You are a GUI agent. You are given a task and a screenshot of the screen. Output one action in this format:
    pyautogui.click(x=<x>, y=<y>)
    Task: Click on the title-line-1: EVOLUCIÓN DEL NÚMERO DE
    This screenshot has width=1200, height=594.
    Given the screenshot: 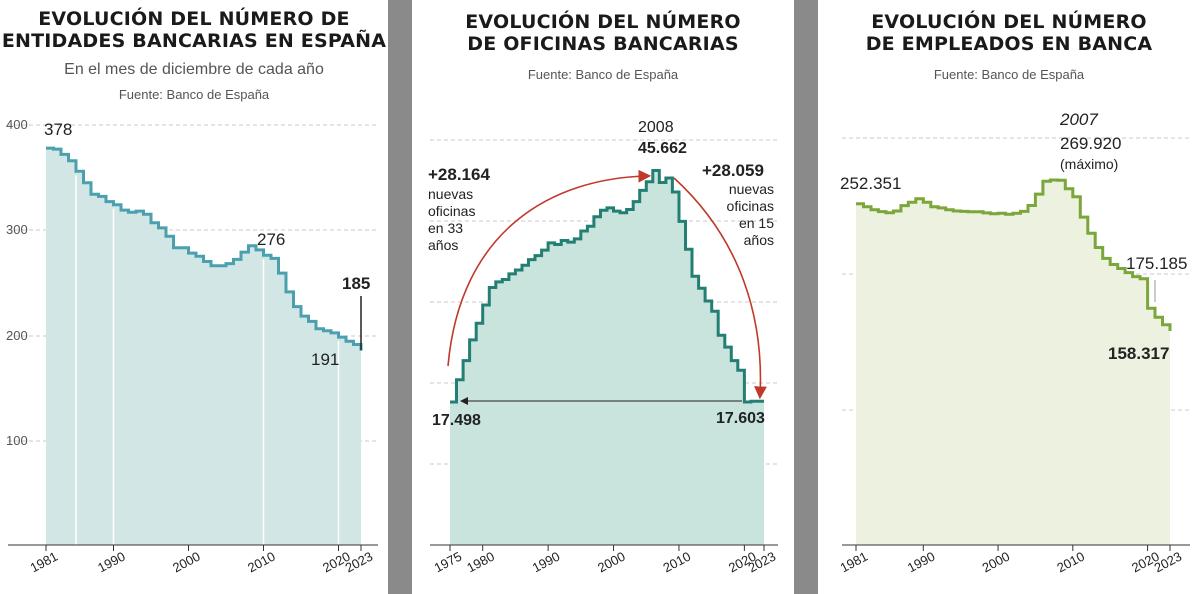 What is the action you would take?
    pyautogui.click(x=194, y=19)
    